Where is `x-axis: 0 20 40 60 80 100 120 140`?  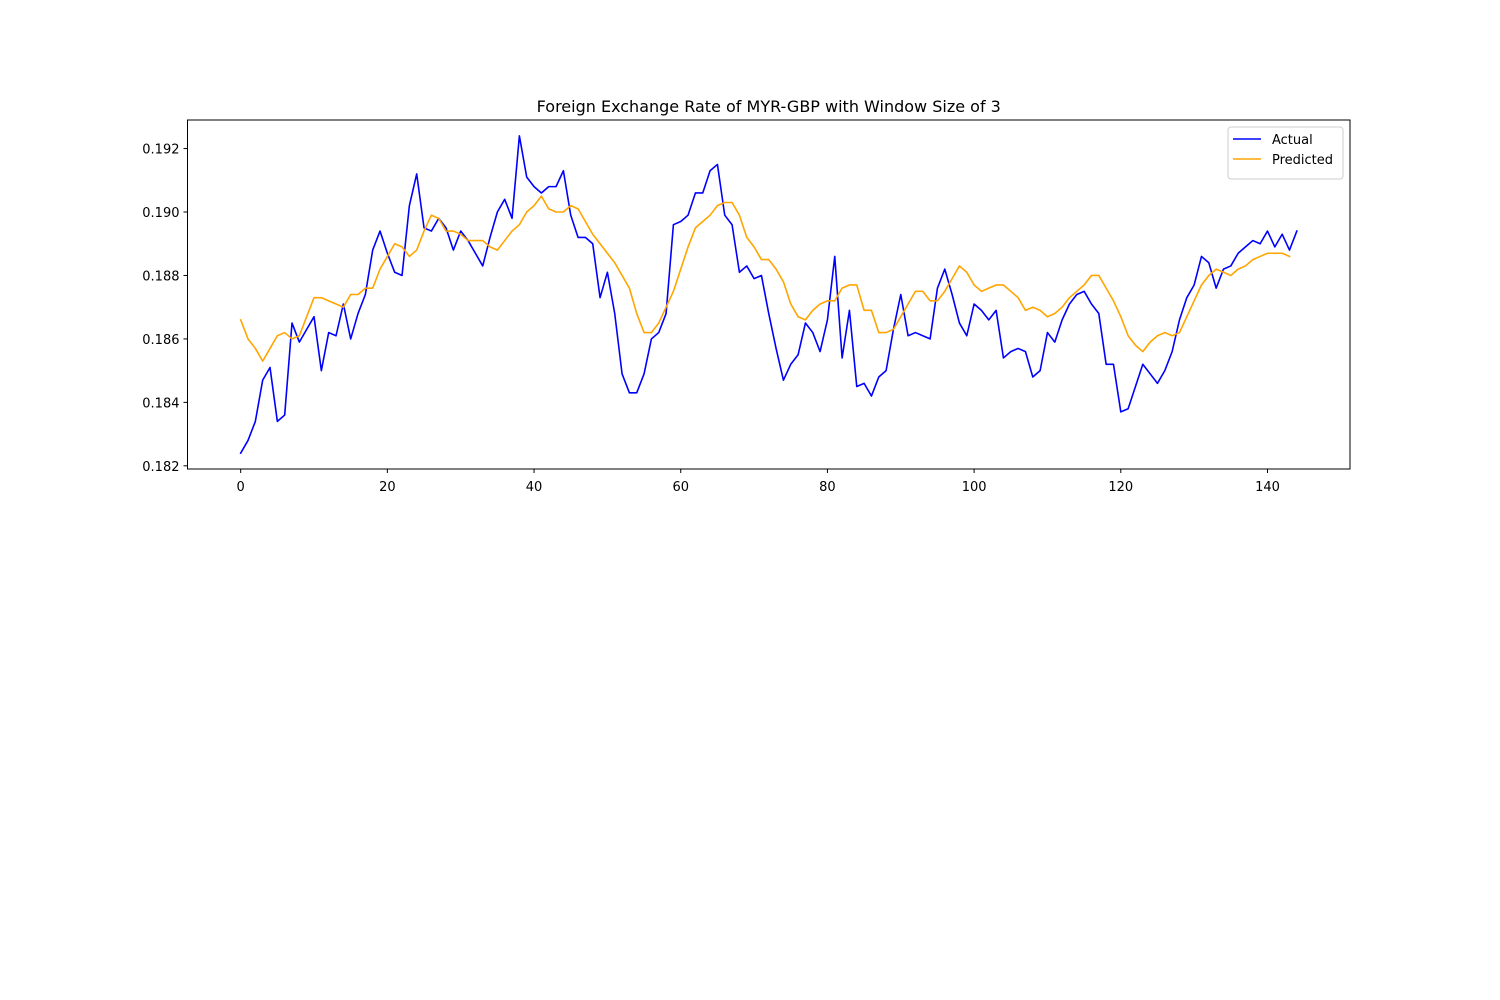 x-axis: 0 20 40 60 80 100 120 140 is located at coordinates (758, 482).